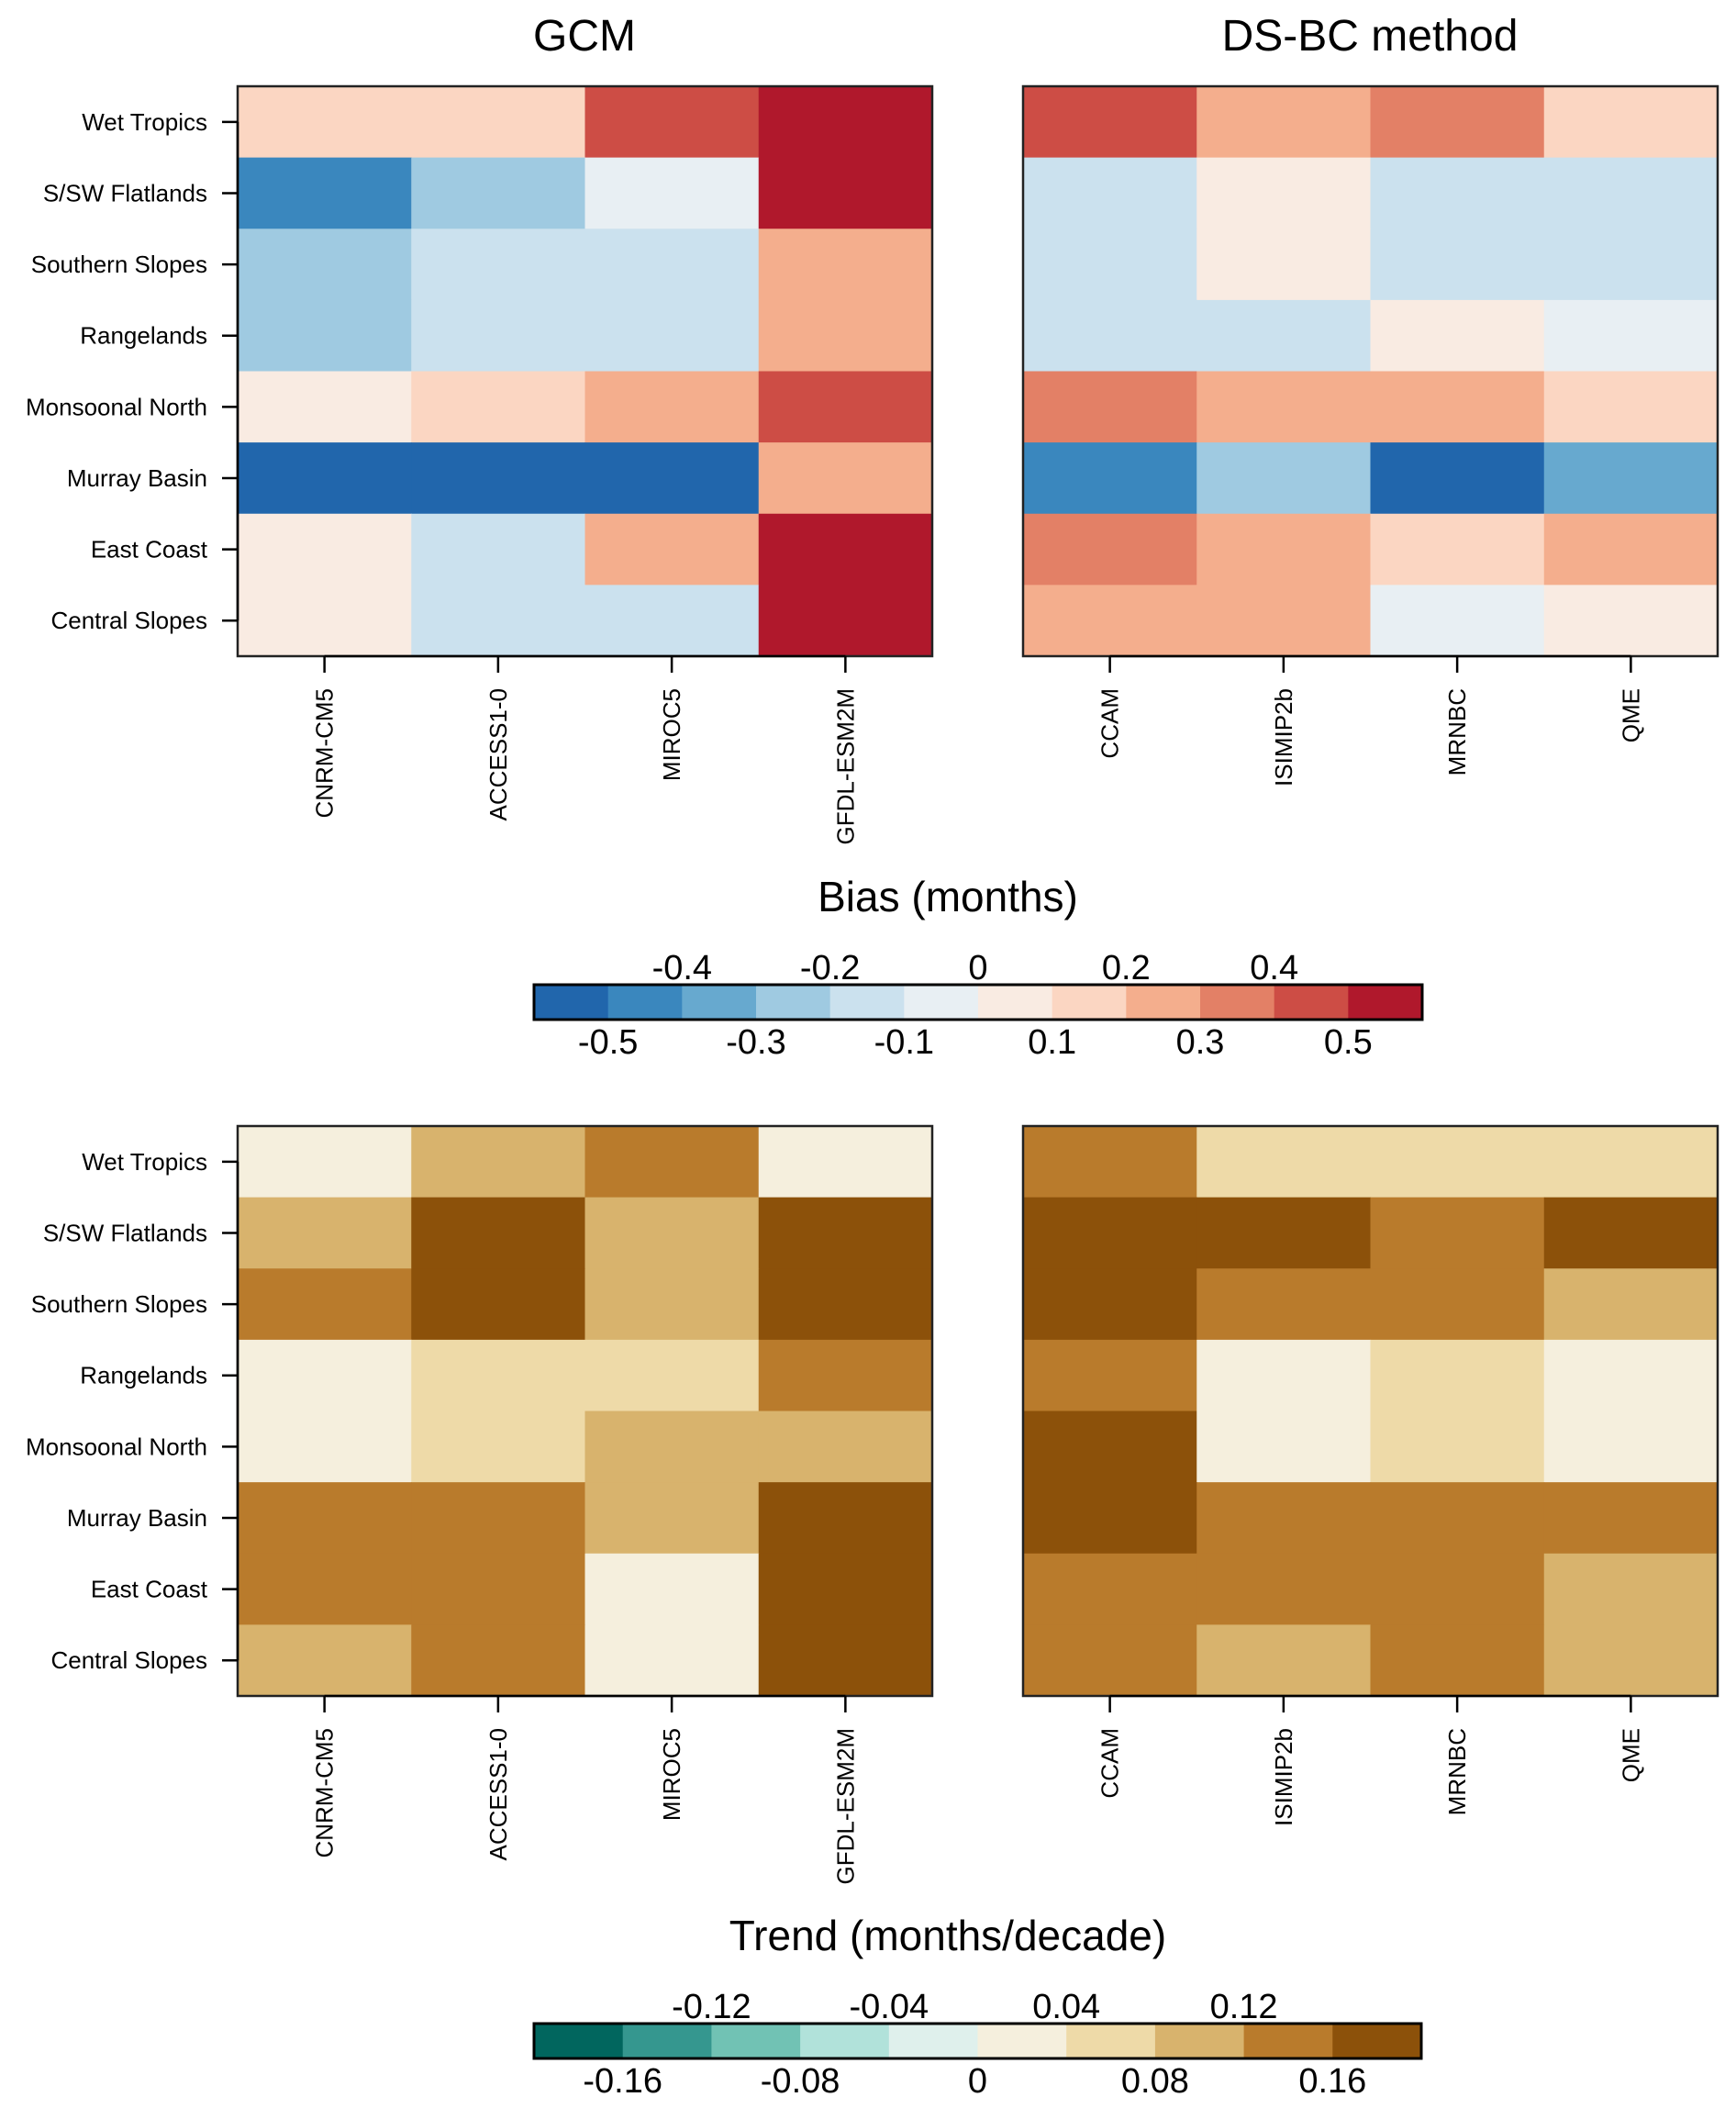  I want to click on y-tick-label: Monsoonal North, so click(116, 1446).